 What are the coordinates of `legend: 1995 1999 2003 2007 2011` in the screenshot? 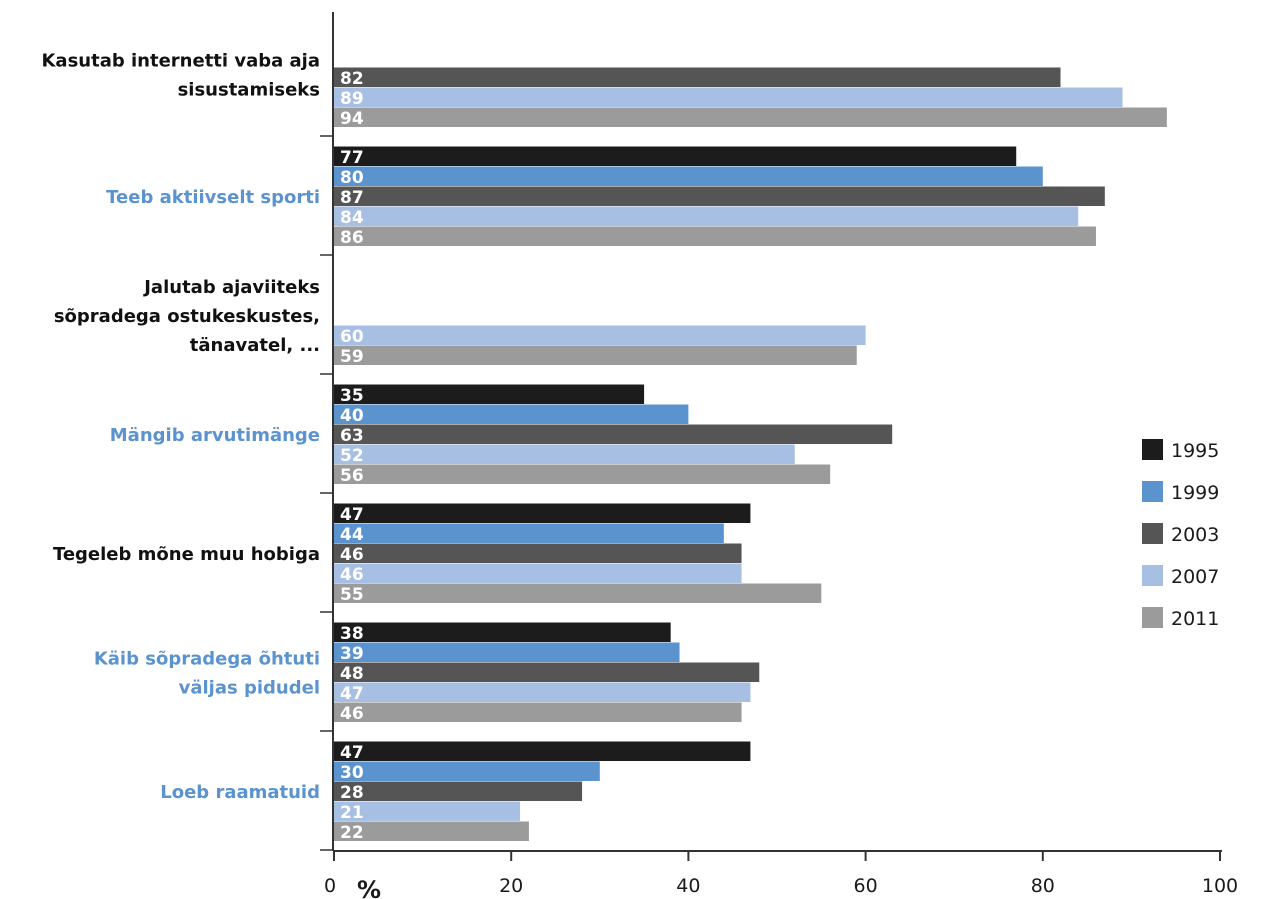 It's located at (1180, 534).